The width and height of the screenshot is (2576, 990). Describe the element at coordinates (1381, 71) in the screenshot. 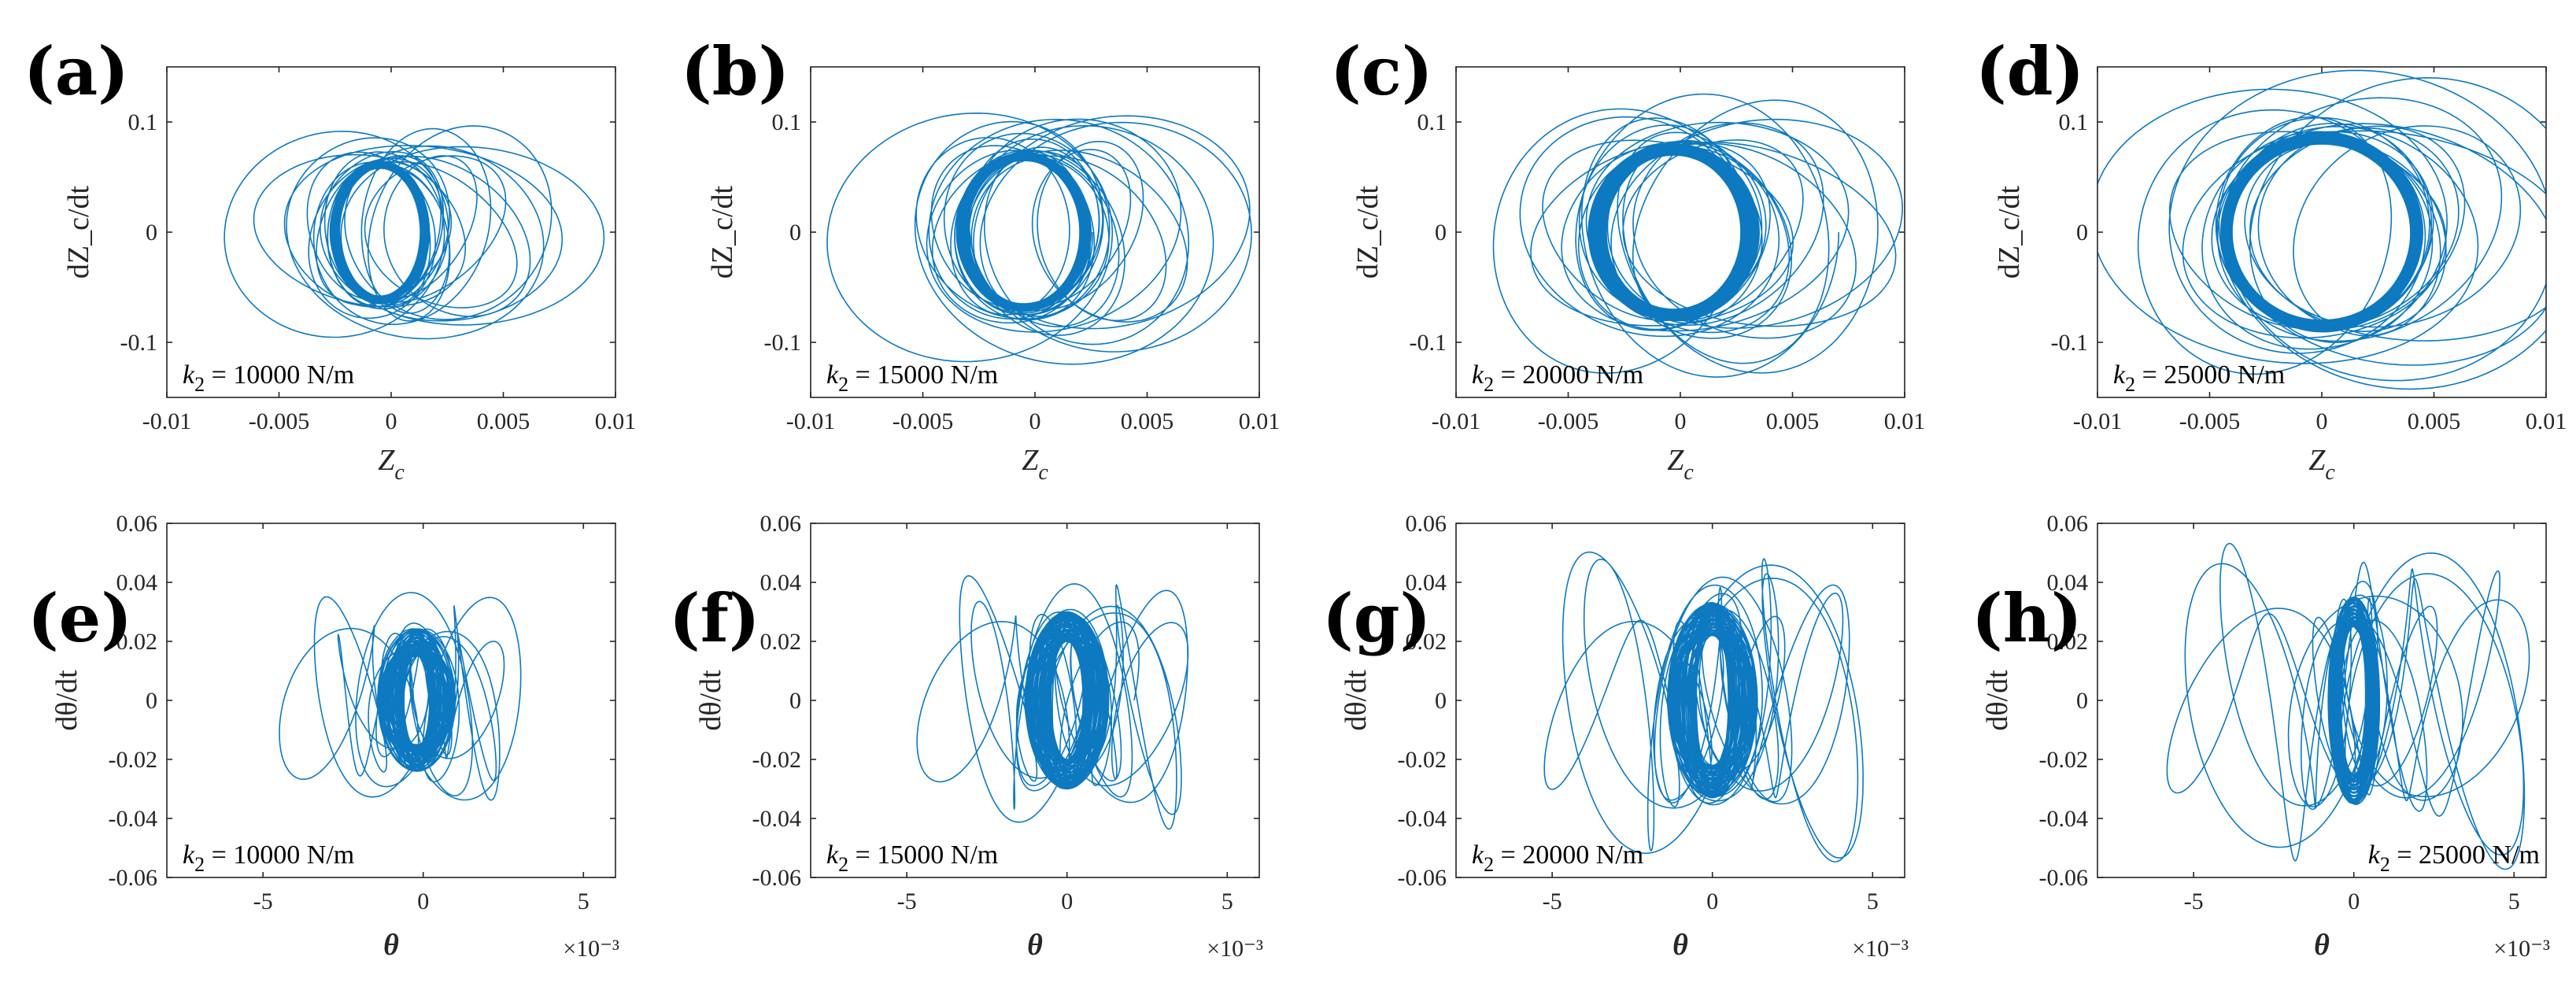

I see `panel-label: (c)` at that location.